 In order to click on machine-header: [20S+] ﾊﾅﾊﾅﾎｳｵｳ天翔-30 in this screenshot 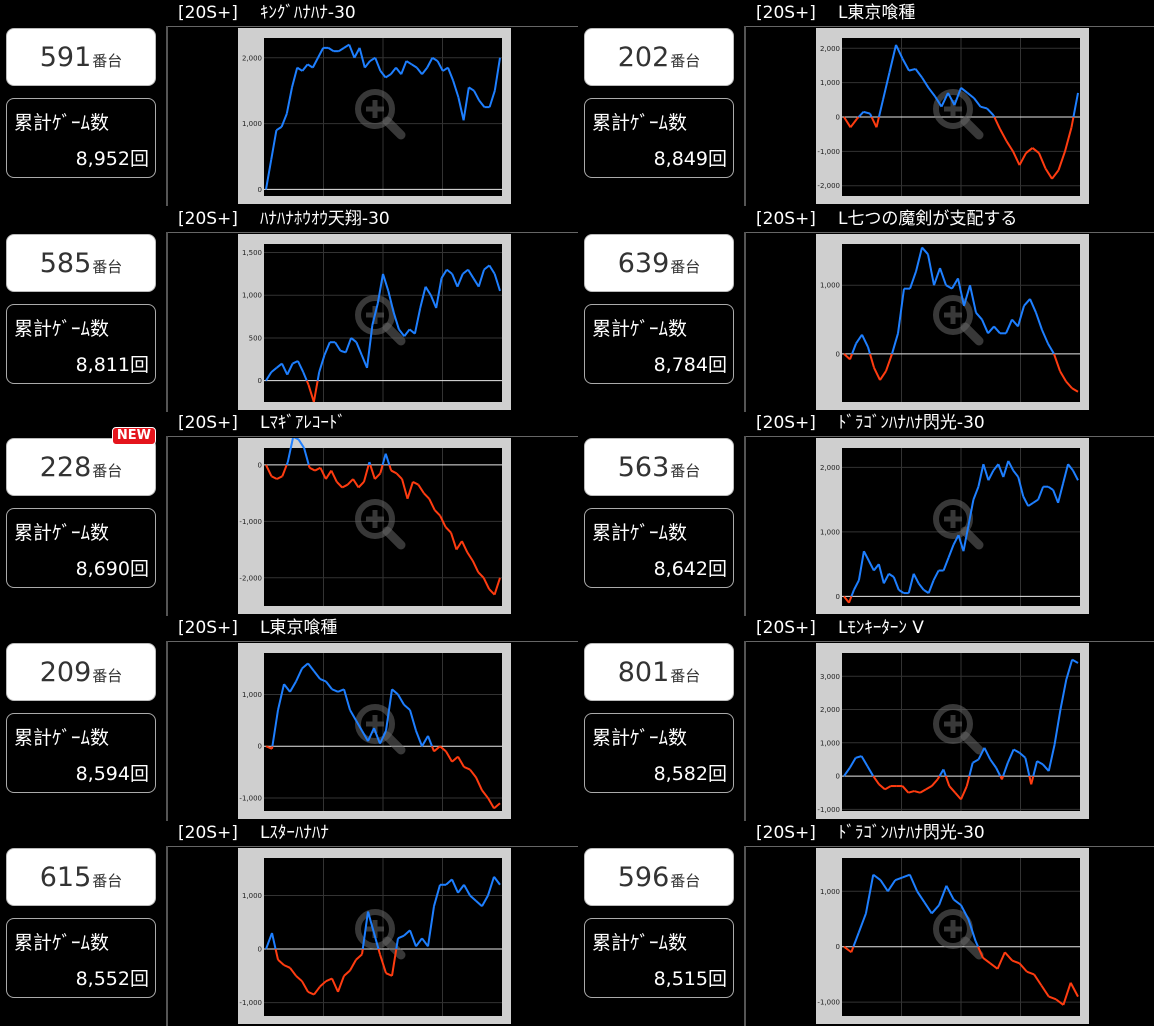, I will do `click(373, 219)`.